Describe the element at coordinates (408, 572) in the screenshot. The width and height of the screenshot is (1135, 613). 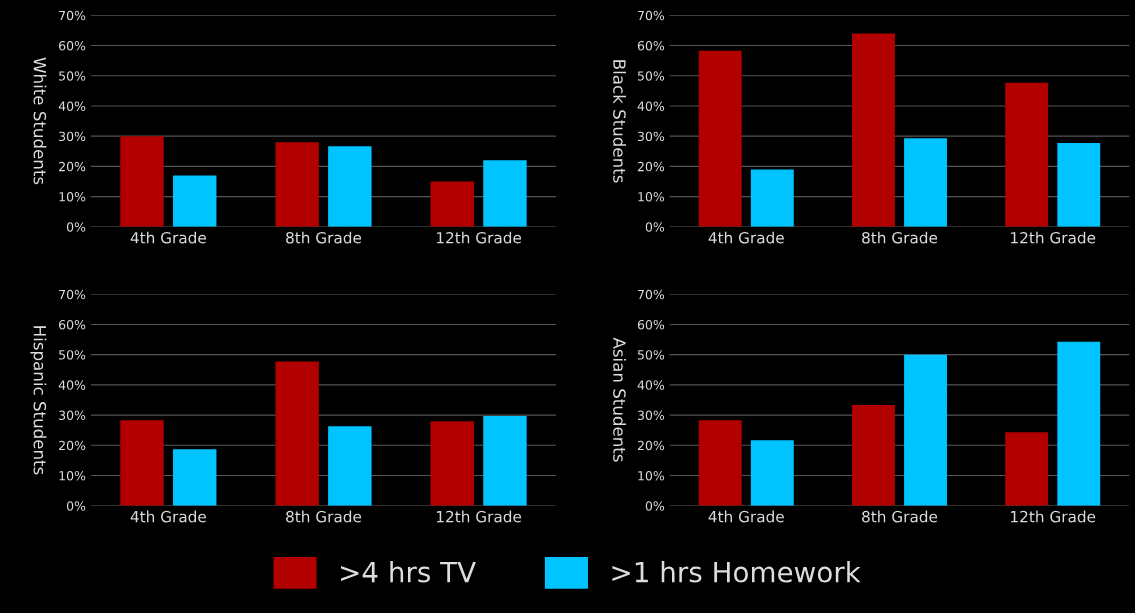
I see `legend-label: >4 hrs TV` at that location.